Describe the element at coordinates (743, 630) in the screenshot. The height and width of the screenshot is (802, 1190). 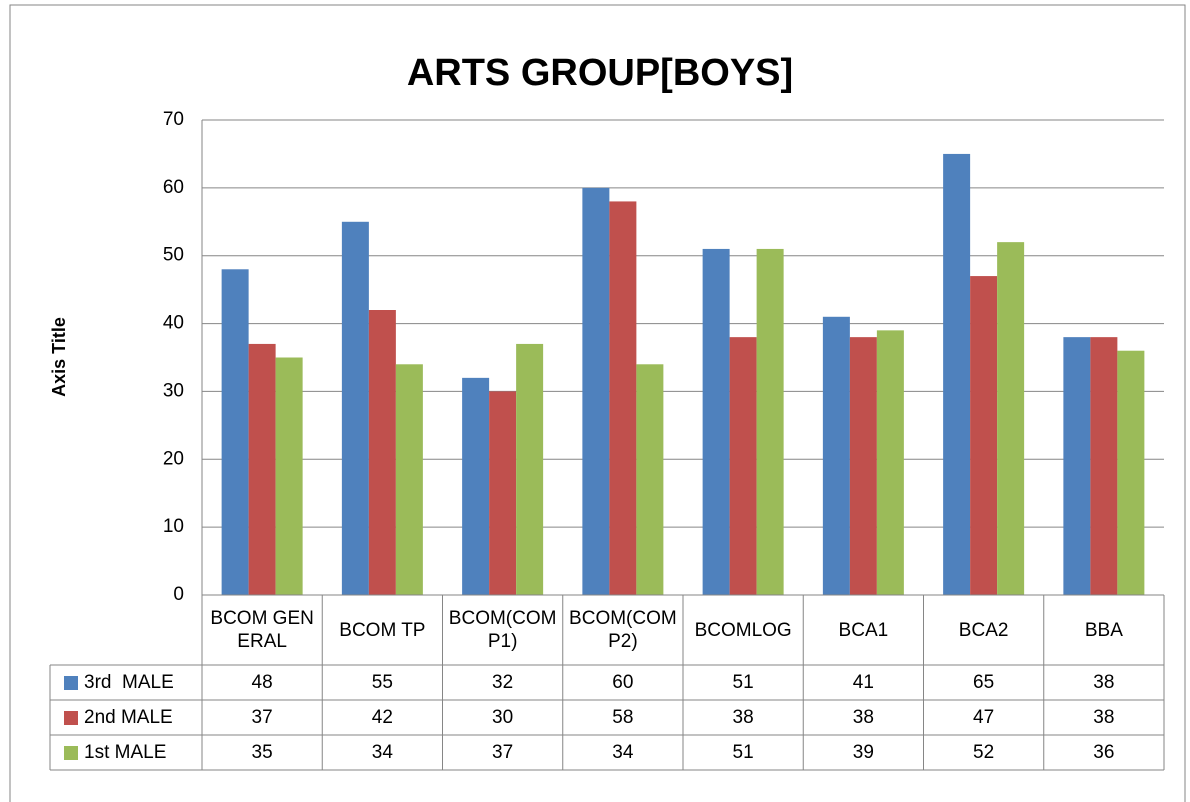
I see `category-label: BCOMLOG` at that location.